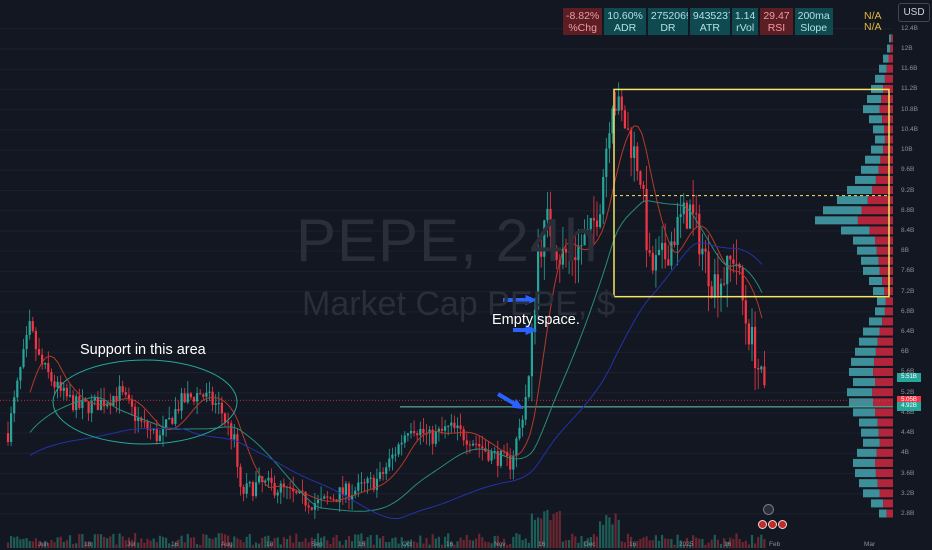 The image size is (932, 550). What do you see at coordinates (143, 350) in the screenshot?
I see `annotation-support: Support in this area` at bounding box center [143, 350].